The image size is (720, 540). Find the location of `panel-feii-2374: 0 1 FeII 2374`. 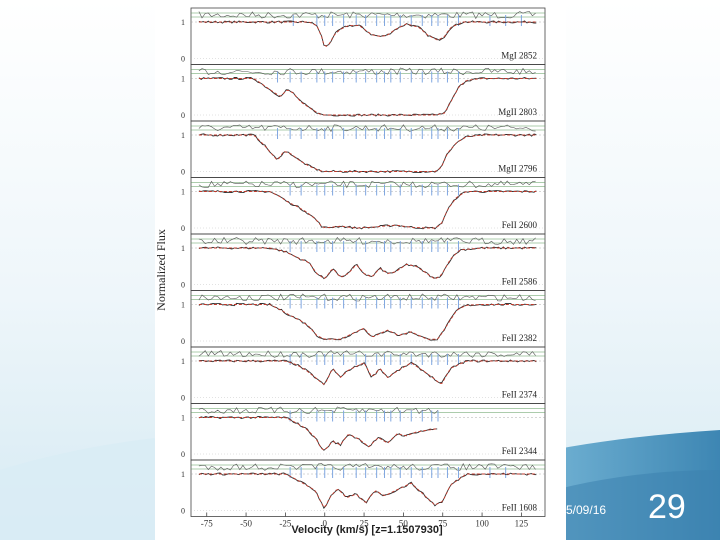

panel-feii-2374: 0 1 FeII 2374 is located at coordinates (363, 375).